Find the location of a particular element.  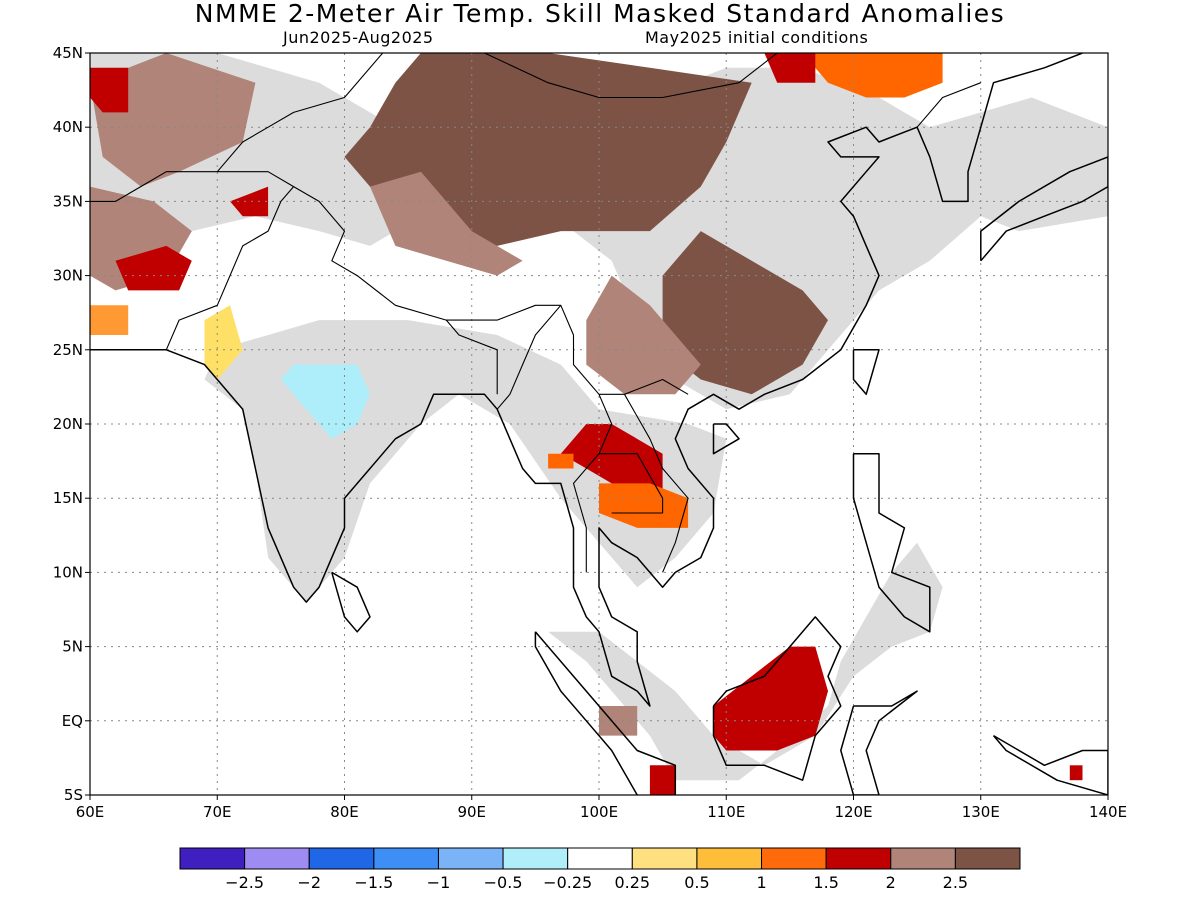

anomaly-indochina-red is located at coordinates (611, 461).